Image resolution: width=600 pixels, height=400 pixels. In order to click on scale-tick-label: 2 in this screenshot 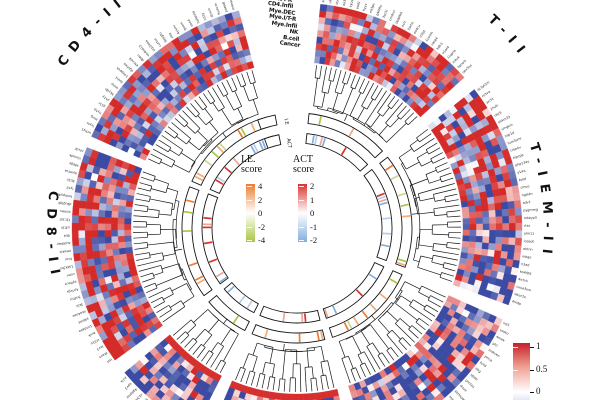, I will do `click(312, 186)`.